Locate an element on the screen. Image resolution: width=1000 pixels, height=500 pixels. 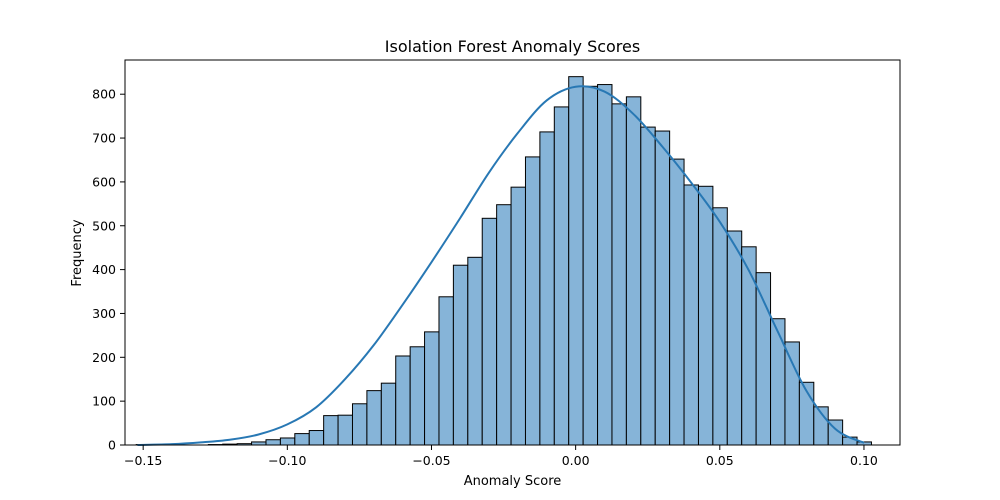
y-axis-ticks: 0 100 200 300 400 500 600 700 800 is located at coordinates (108, 270).